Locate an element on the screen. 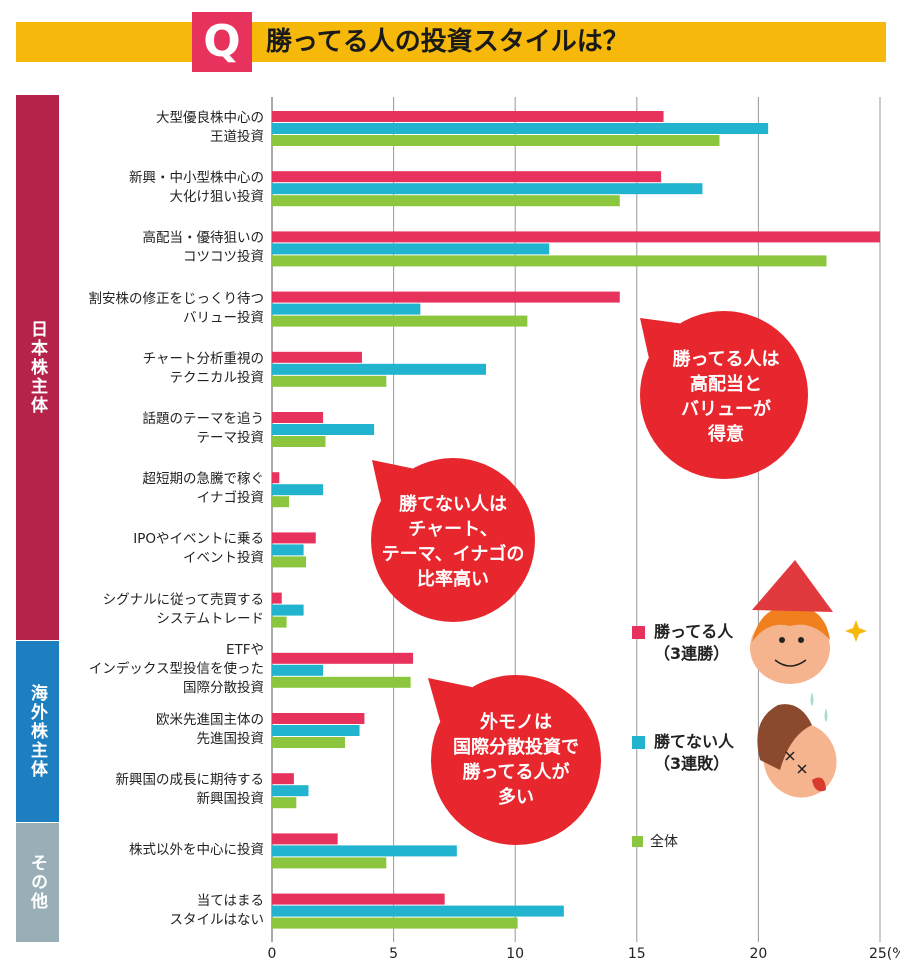  x-tick-label: 25(%) is located at coordinates (884, 954).